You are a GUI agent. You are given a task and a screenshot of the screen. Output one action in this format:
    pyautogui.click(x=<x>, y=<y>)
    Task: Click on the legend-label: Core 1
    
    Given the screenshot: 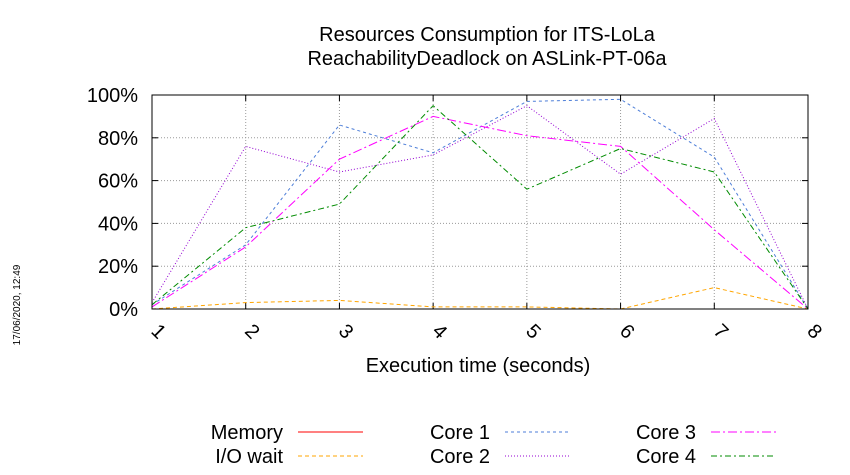 What is the action you would take?
    pyautogui.click(x=460, y=433)
    